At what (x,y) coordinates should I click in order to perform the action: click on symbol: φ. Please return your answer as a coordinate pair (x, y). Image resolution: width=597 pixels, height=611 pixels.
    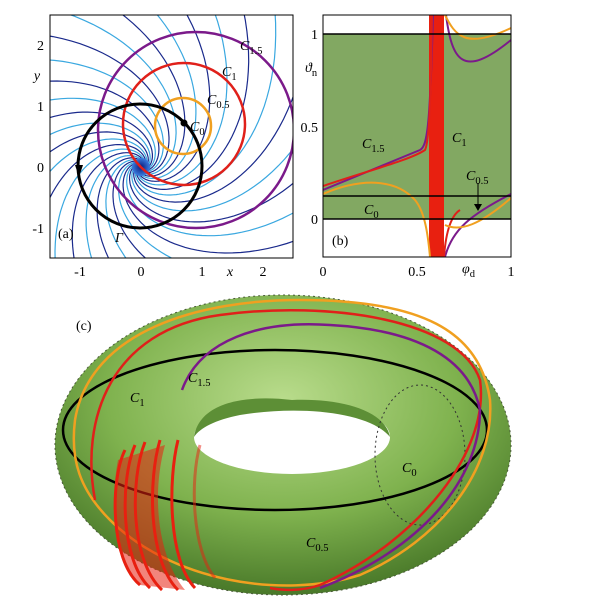
    Looking at the image, I should click on (466, 269).